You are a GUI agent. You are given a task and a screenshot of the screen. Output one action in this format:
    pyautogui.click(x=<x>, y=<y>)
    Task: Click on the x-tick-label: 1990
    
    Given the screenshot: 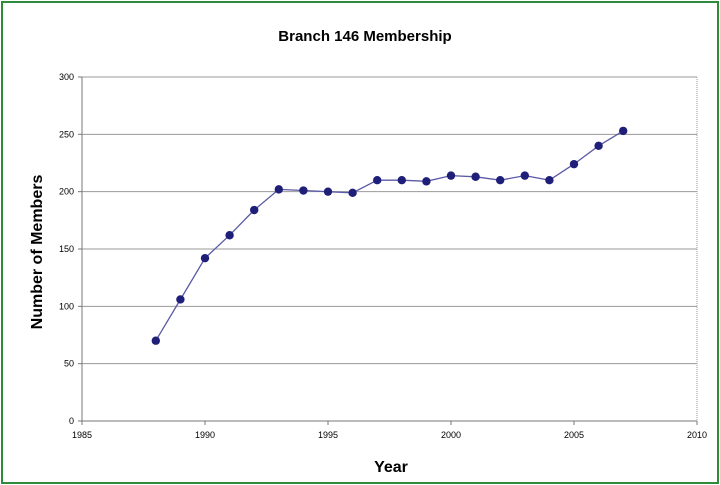 What is the action you would take?
    pyautogui.click(x=205, y=435)
    